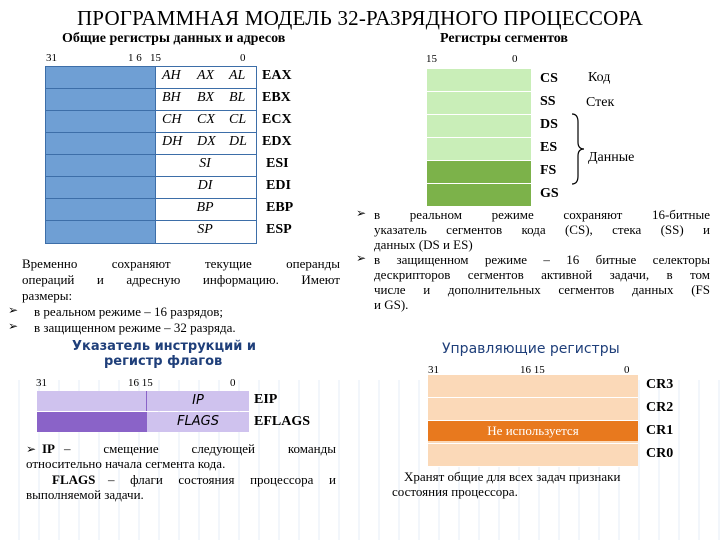 The image size is (720, 540). What do you see at coordinates (233, 383) in the screenshot?
I see `ip-bit-0: 0` at bounding box center [233, 383].